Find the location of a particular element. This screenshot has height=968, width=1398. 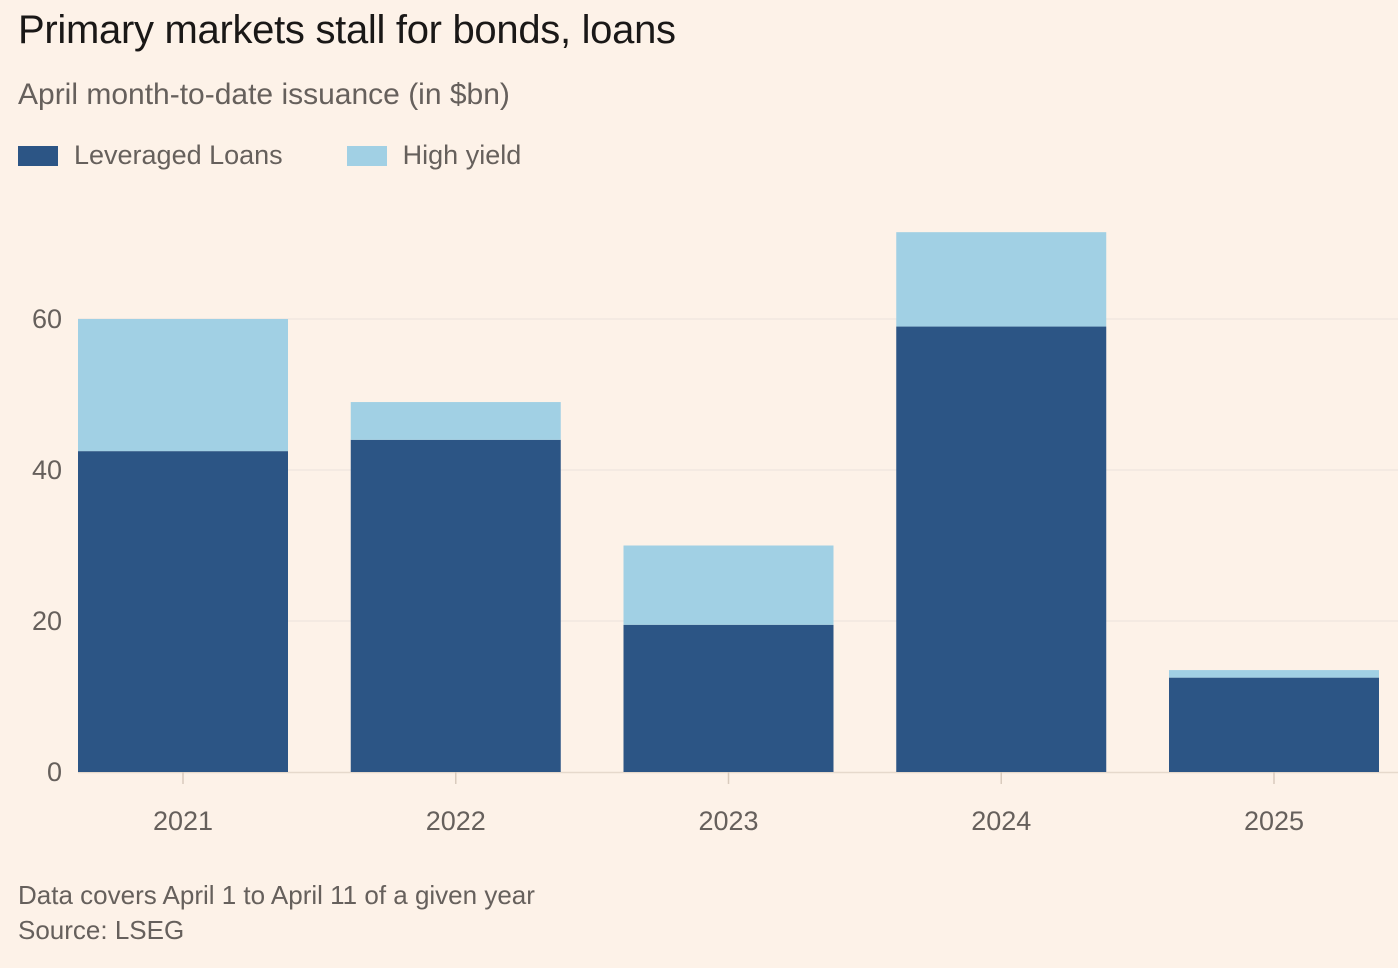

legend-item-leveraged-loans: Leveraged Loans is located at coordinates (150, 155).